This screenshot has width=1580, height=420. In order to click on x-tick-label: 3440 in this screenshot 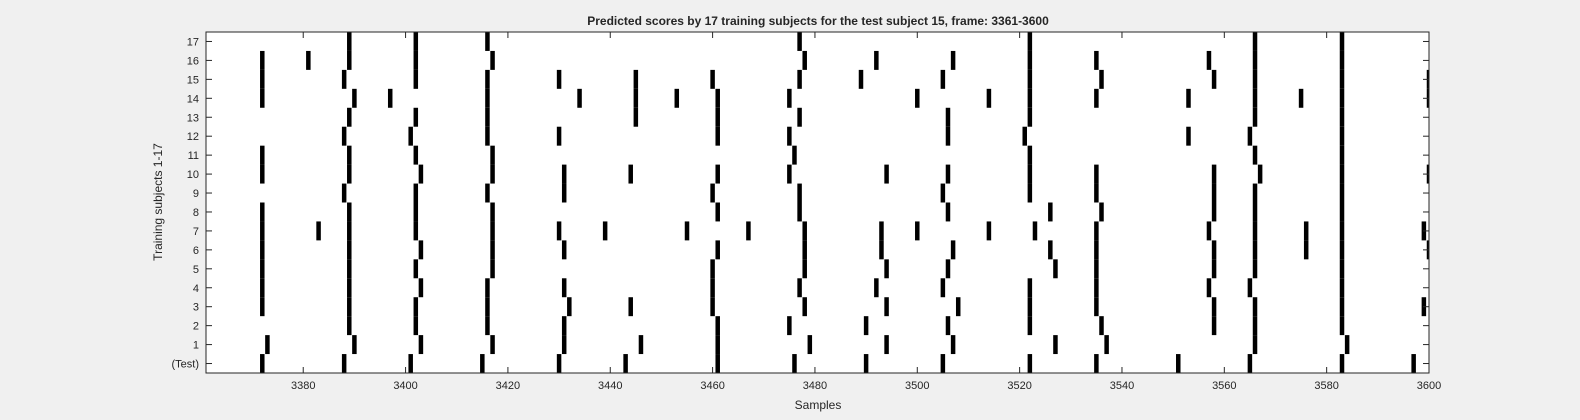, I will do `click(610, 386)`.